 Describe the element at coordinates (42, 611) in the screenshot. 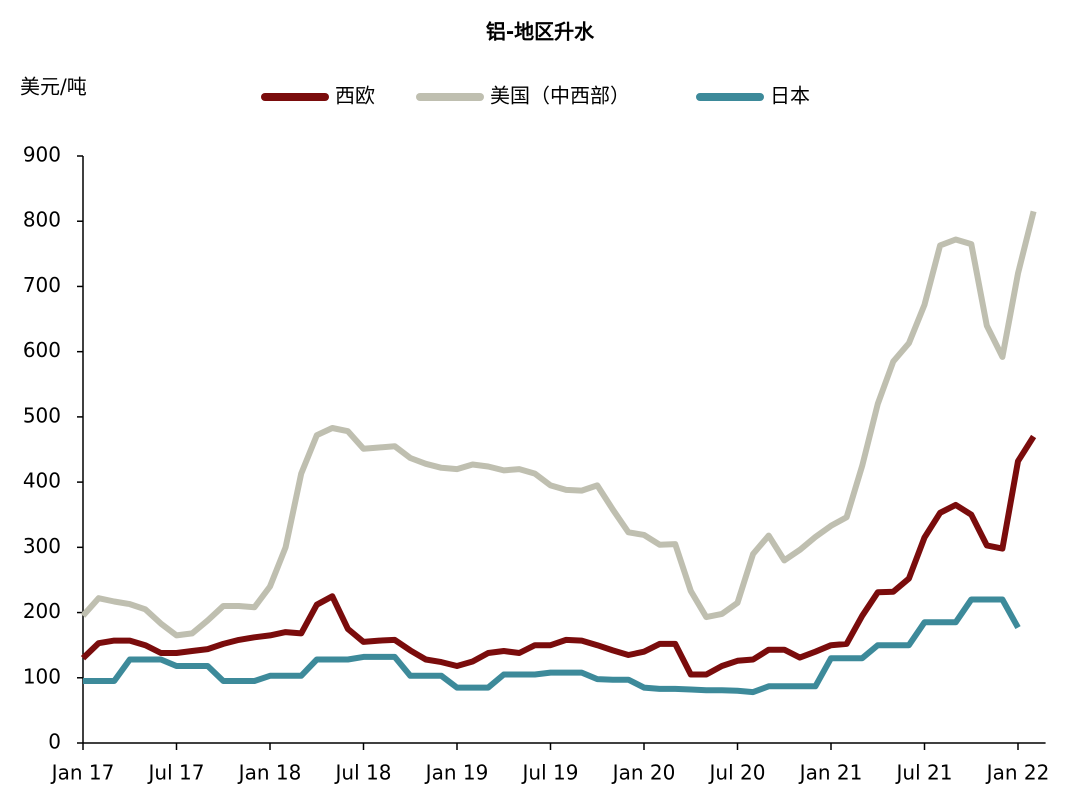

I see `y-tick-label: 200` at that location.